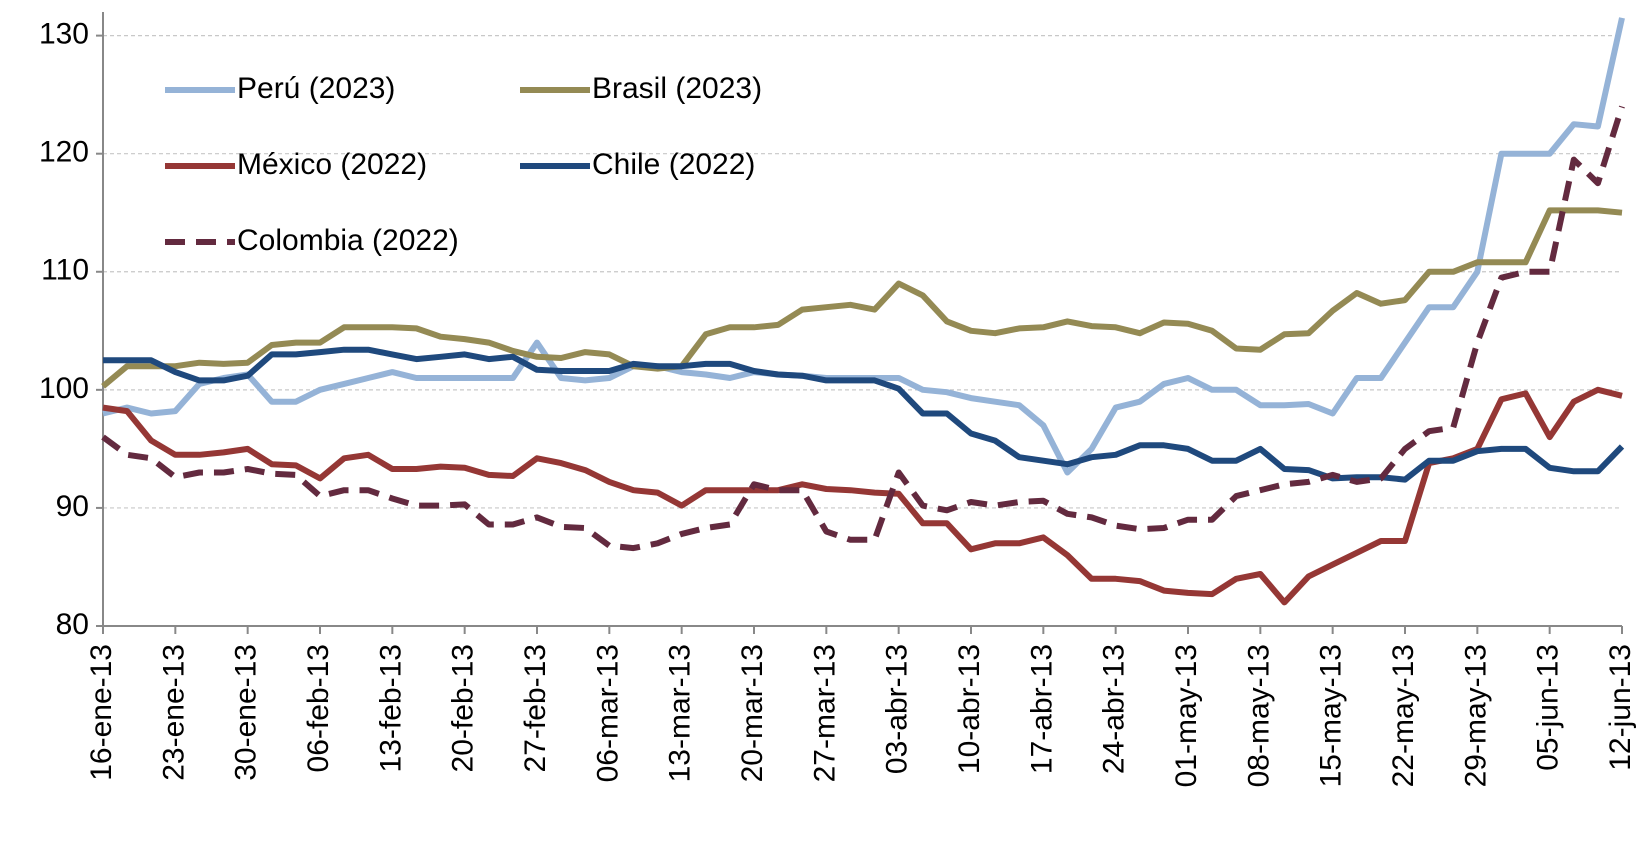  I want to click on x-tick-label: 30-ene-13, so click(246, 712).